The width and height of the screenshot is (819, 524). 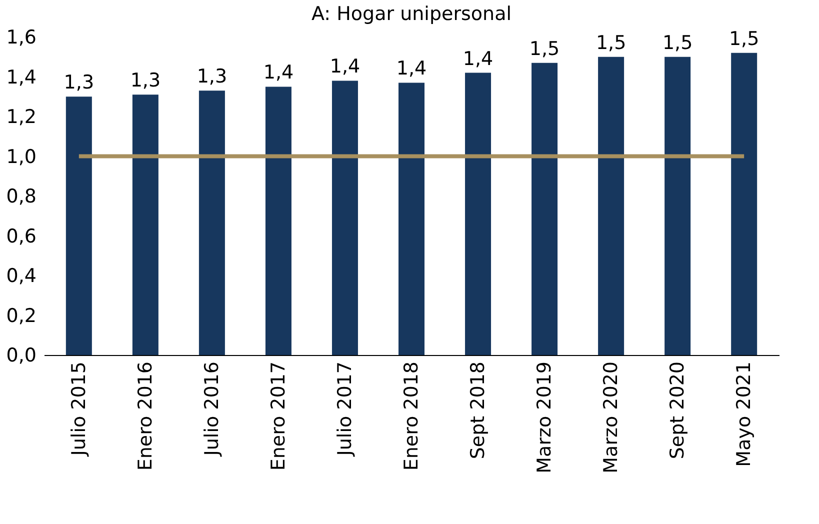 I want to click on x-tick-label: Enero 2018, so click(x=411, y=416).